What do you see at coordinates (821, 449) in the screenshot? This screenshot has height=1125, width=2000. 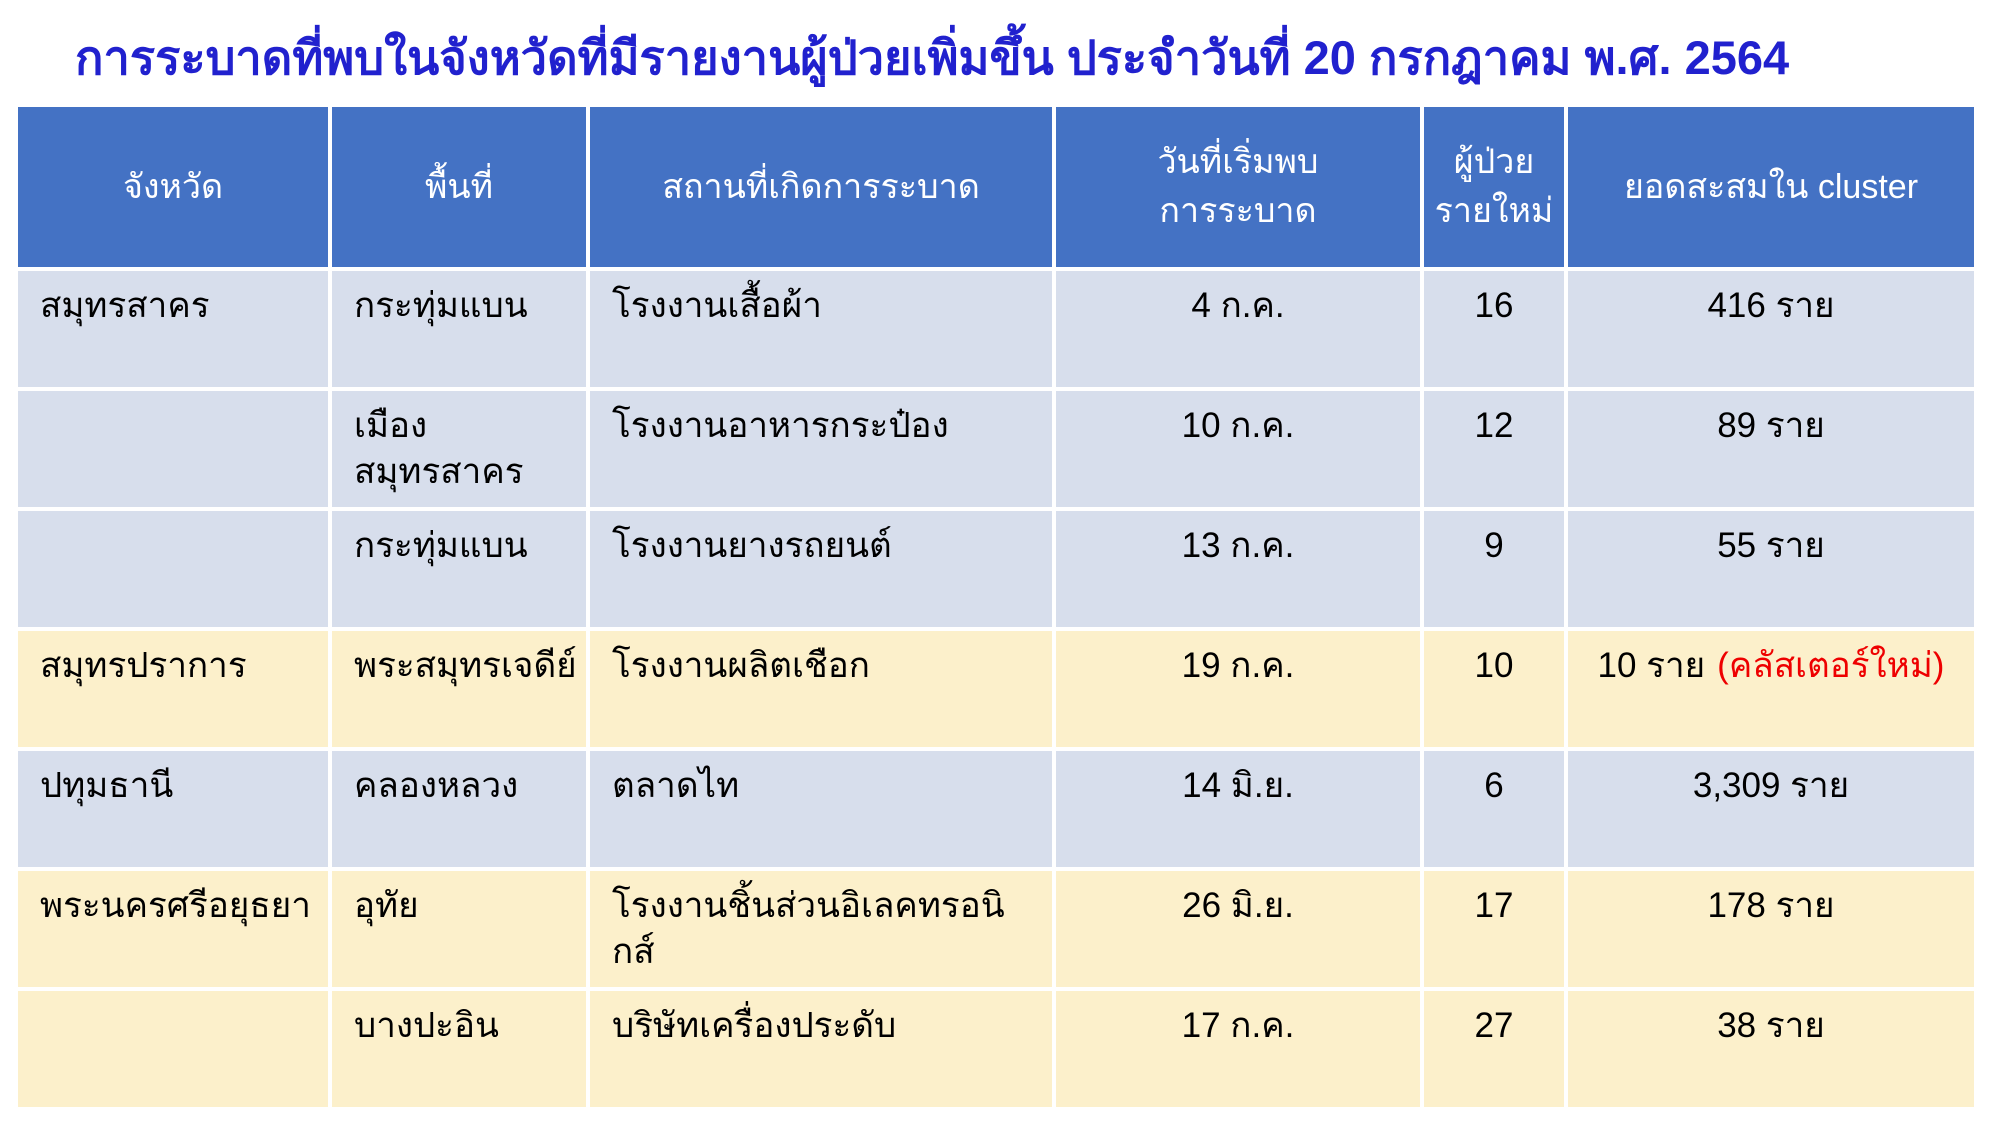 I see `cell-location: โรงงานอาหารกระป๋อง` at bounding box center [821, 449].